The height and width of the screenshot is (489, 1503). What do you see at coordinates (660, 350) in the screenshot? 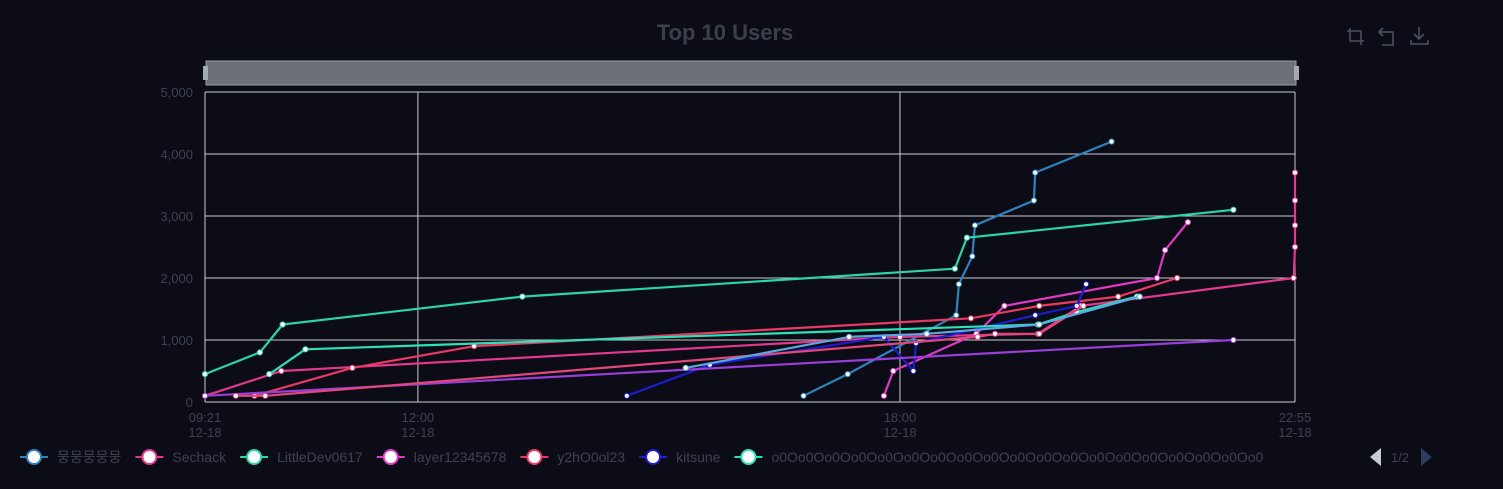
I see `series-line` at bounding box center [660, 350].